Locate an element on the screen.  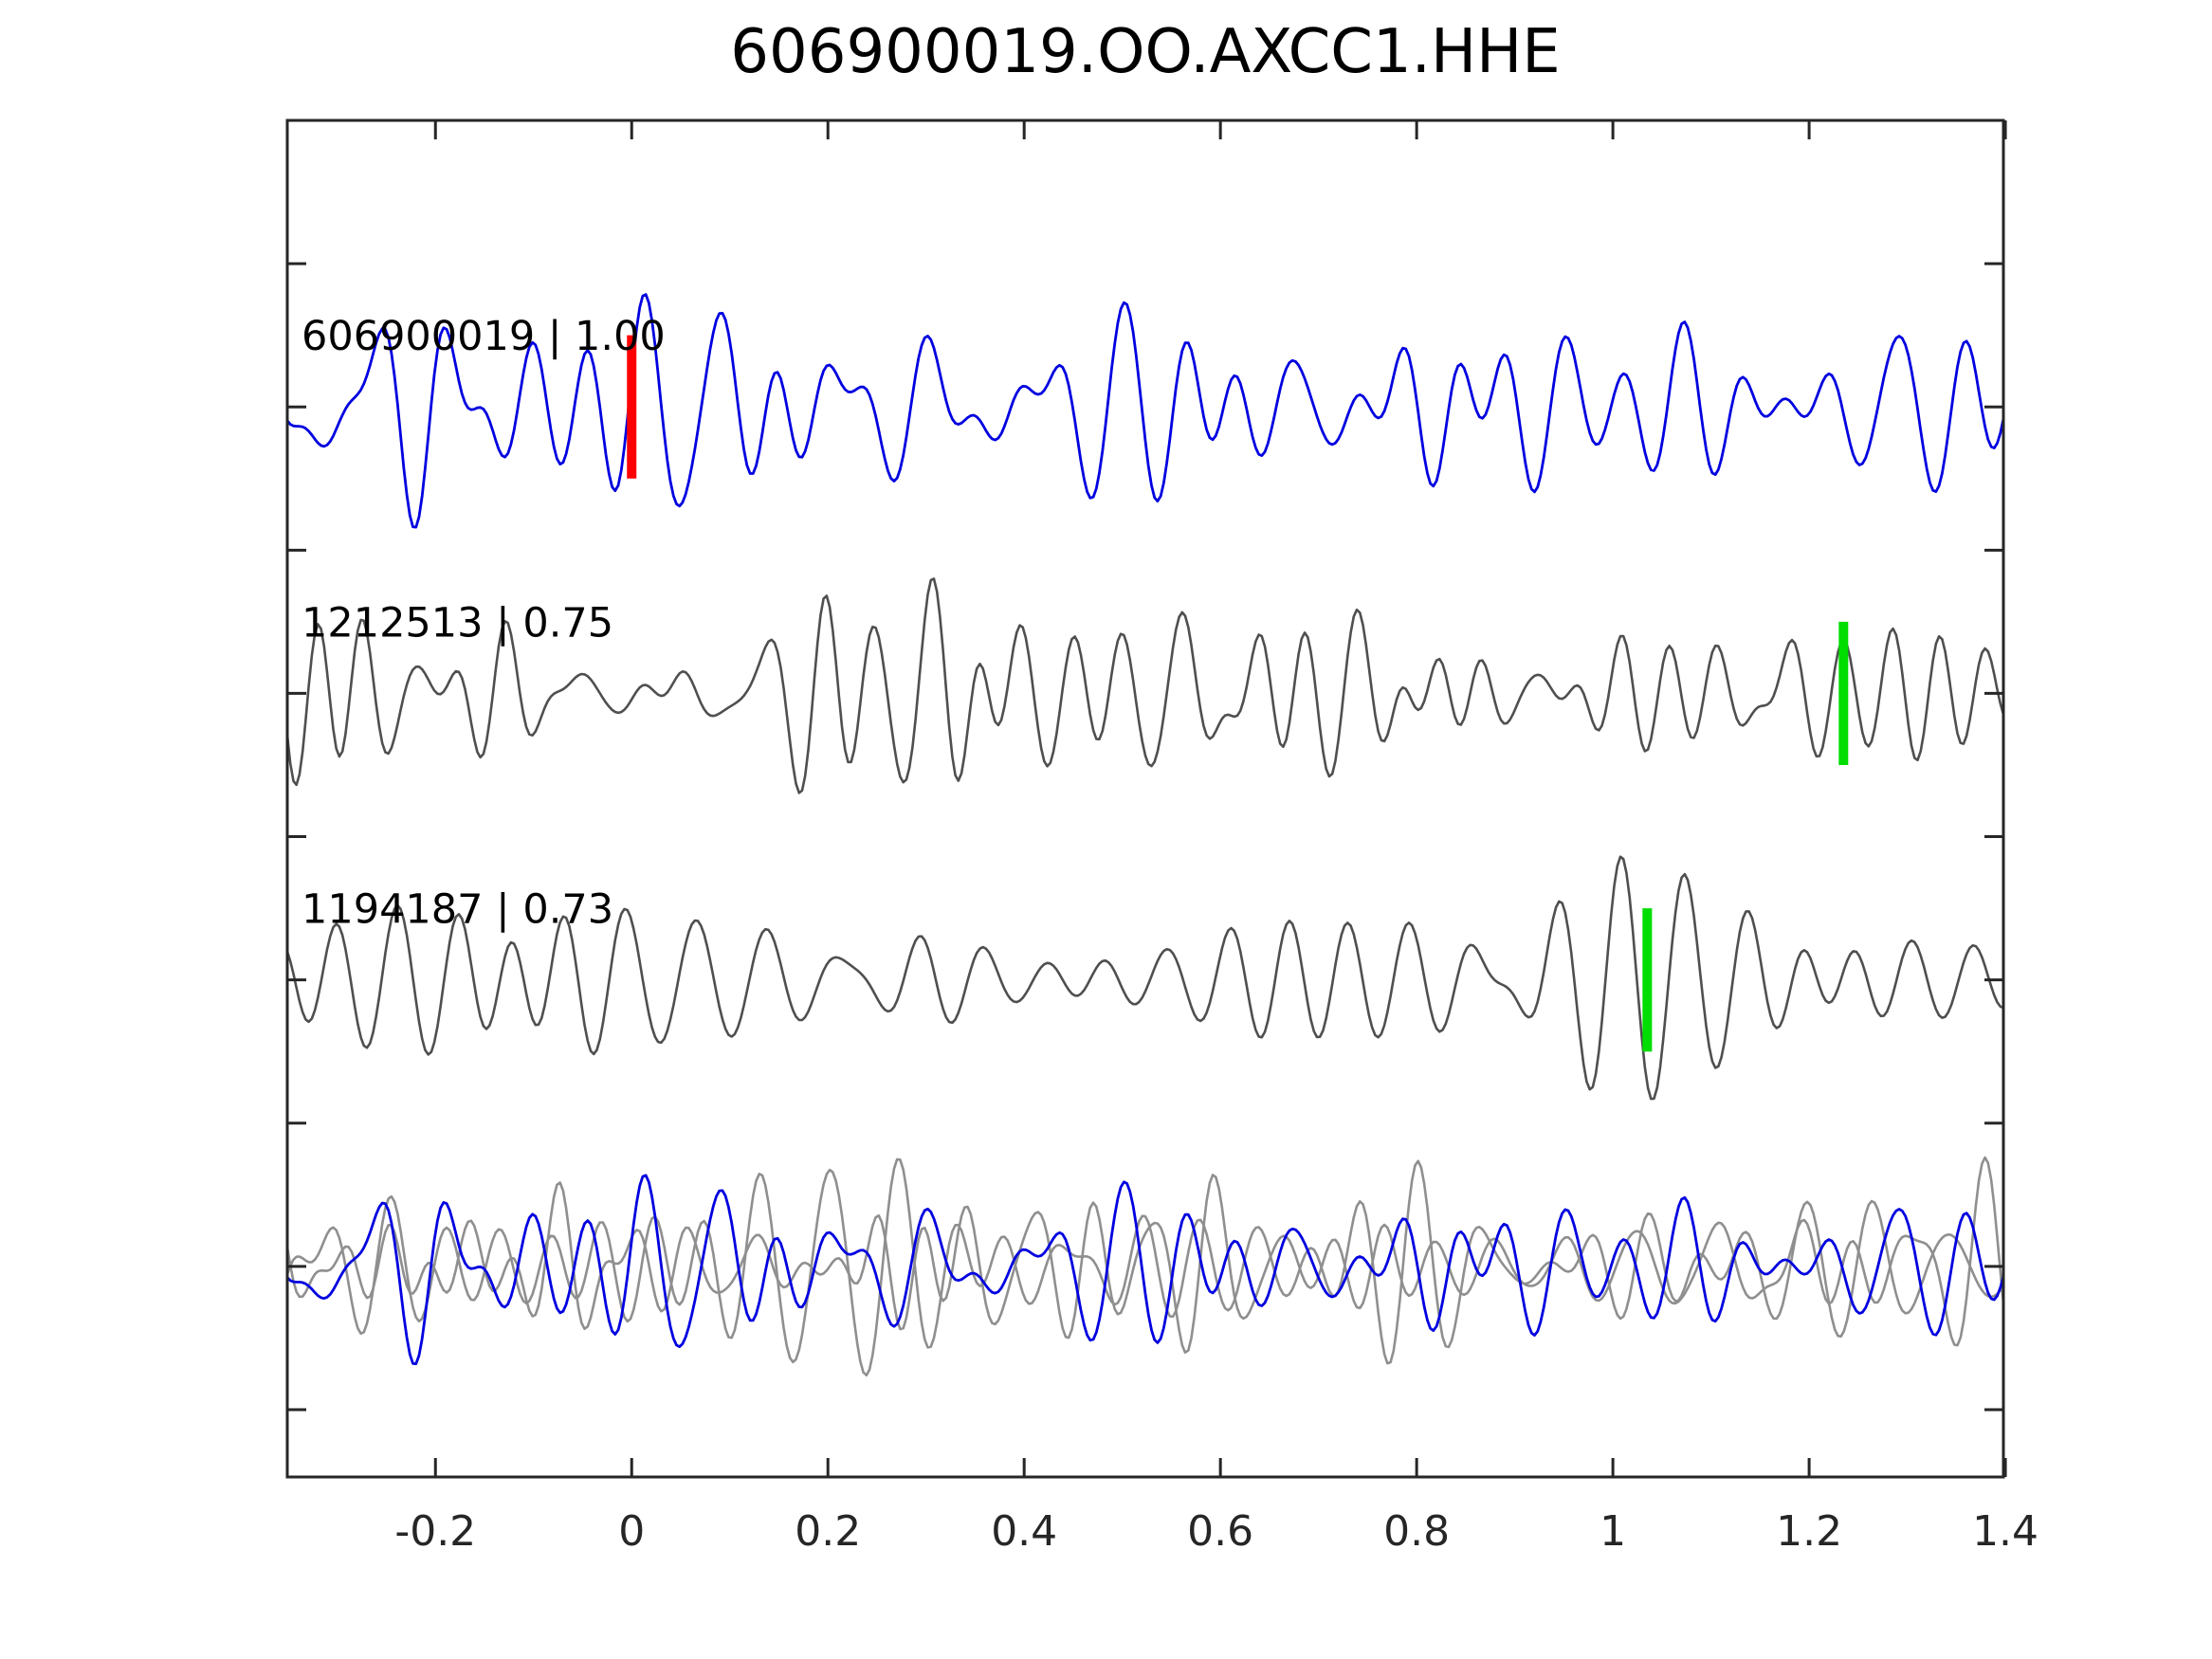
match-trace-1-waveform-path is located at coordinates (1145, 685).